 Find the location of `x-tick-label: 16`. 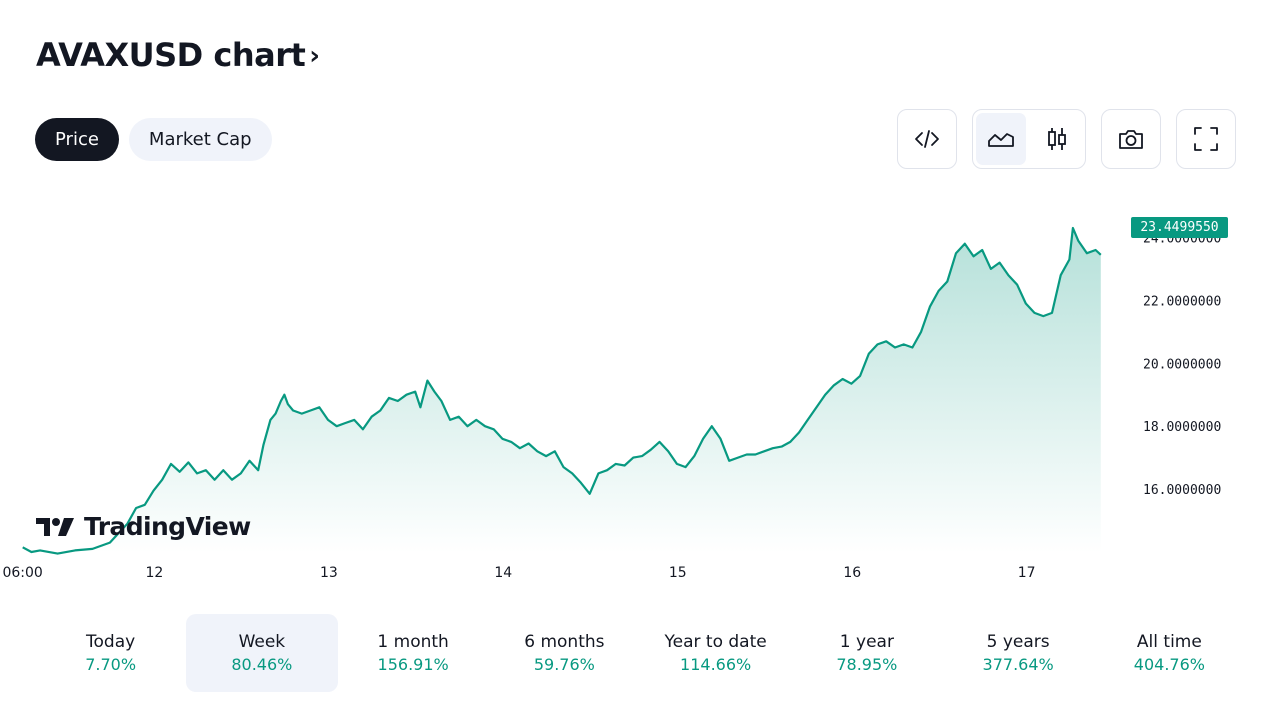

x-tick-label: 16 is located at coordinates (852, 573).